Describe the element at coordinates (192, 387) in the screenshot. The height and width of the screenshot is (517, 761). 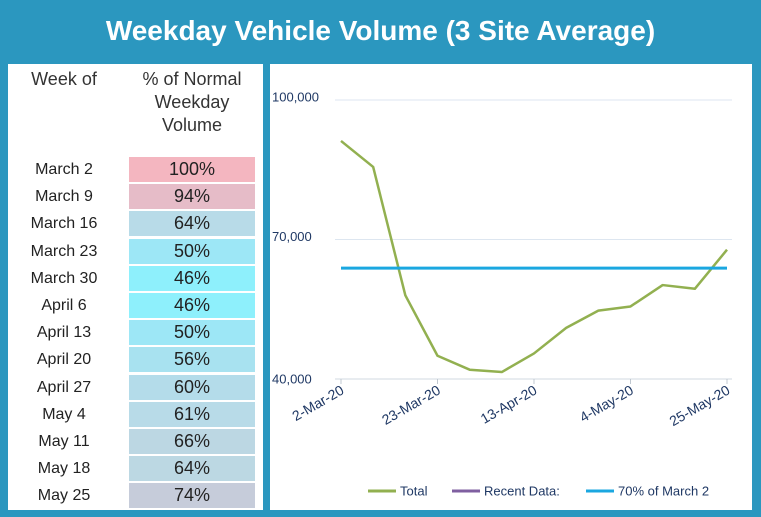
I see `percent-cell: 60%` at that location.